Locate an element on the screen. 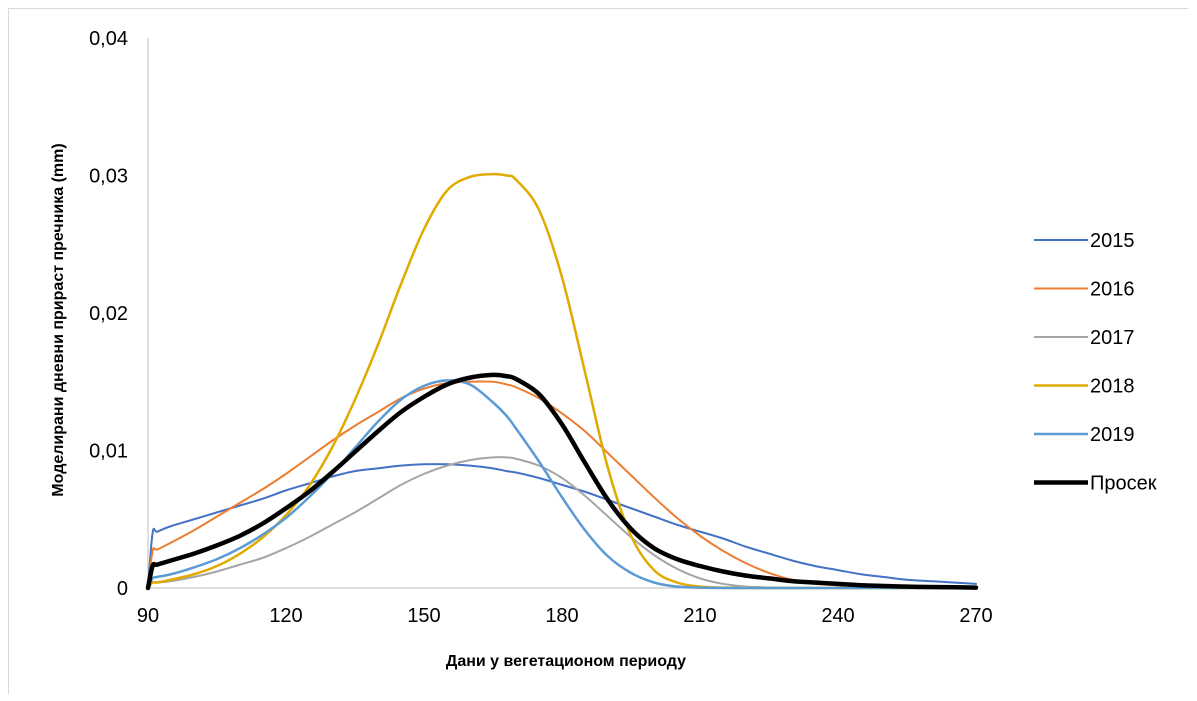 This screenshot has width=1197, height=701. legend-label: 2018 is located at coordinates (1112, 387).